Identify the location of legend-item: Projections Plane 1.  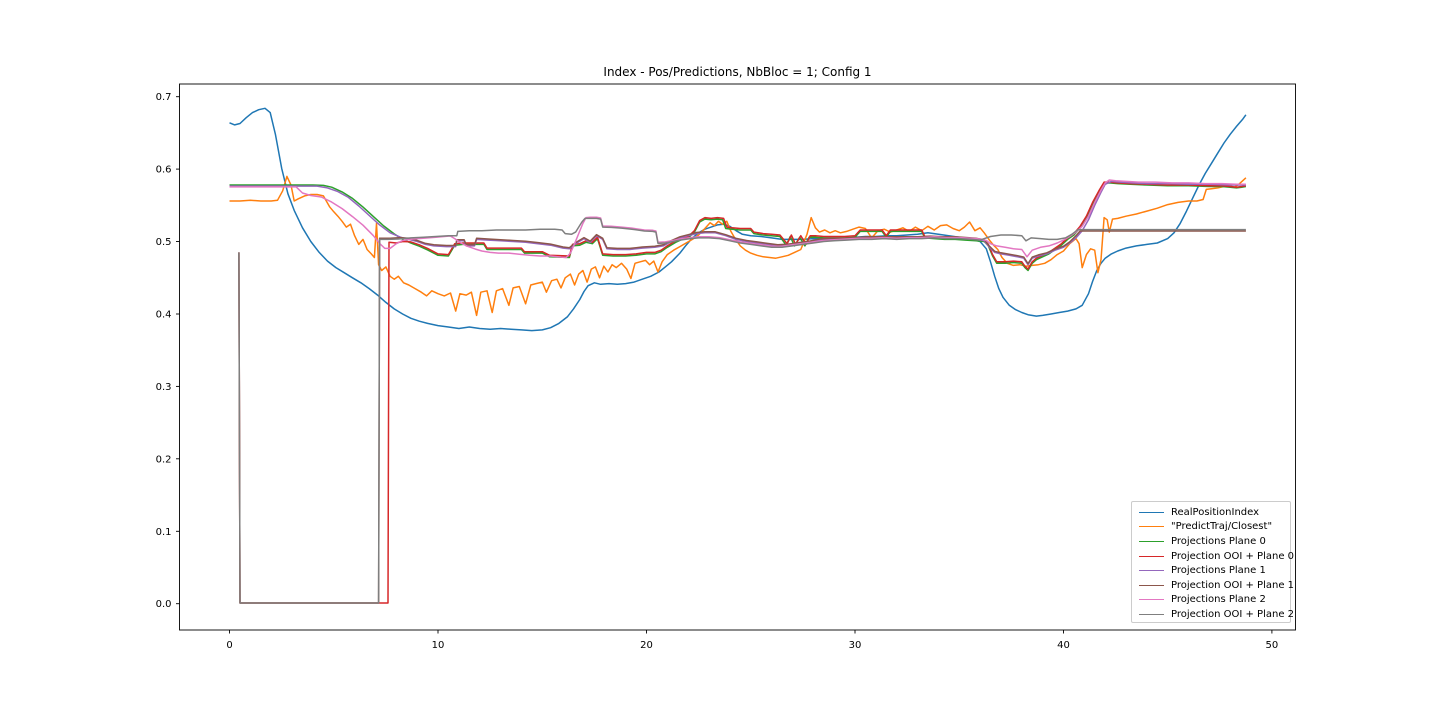
(1214, 570).